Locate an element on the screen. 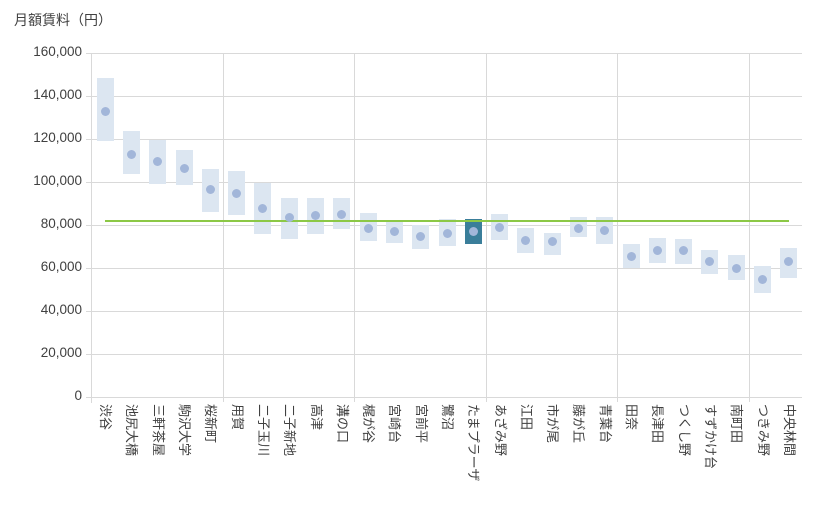 Image resolution: width=820 pixels, height=510 pixels. y-axis-label: 100,000 is located at coordinates (57, 180).